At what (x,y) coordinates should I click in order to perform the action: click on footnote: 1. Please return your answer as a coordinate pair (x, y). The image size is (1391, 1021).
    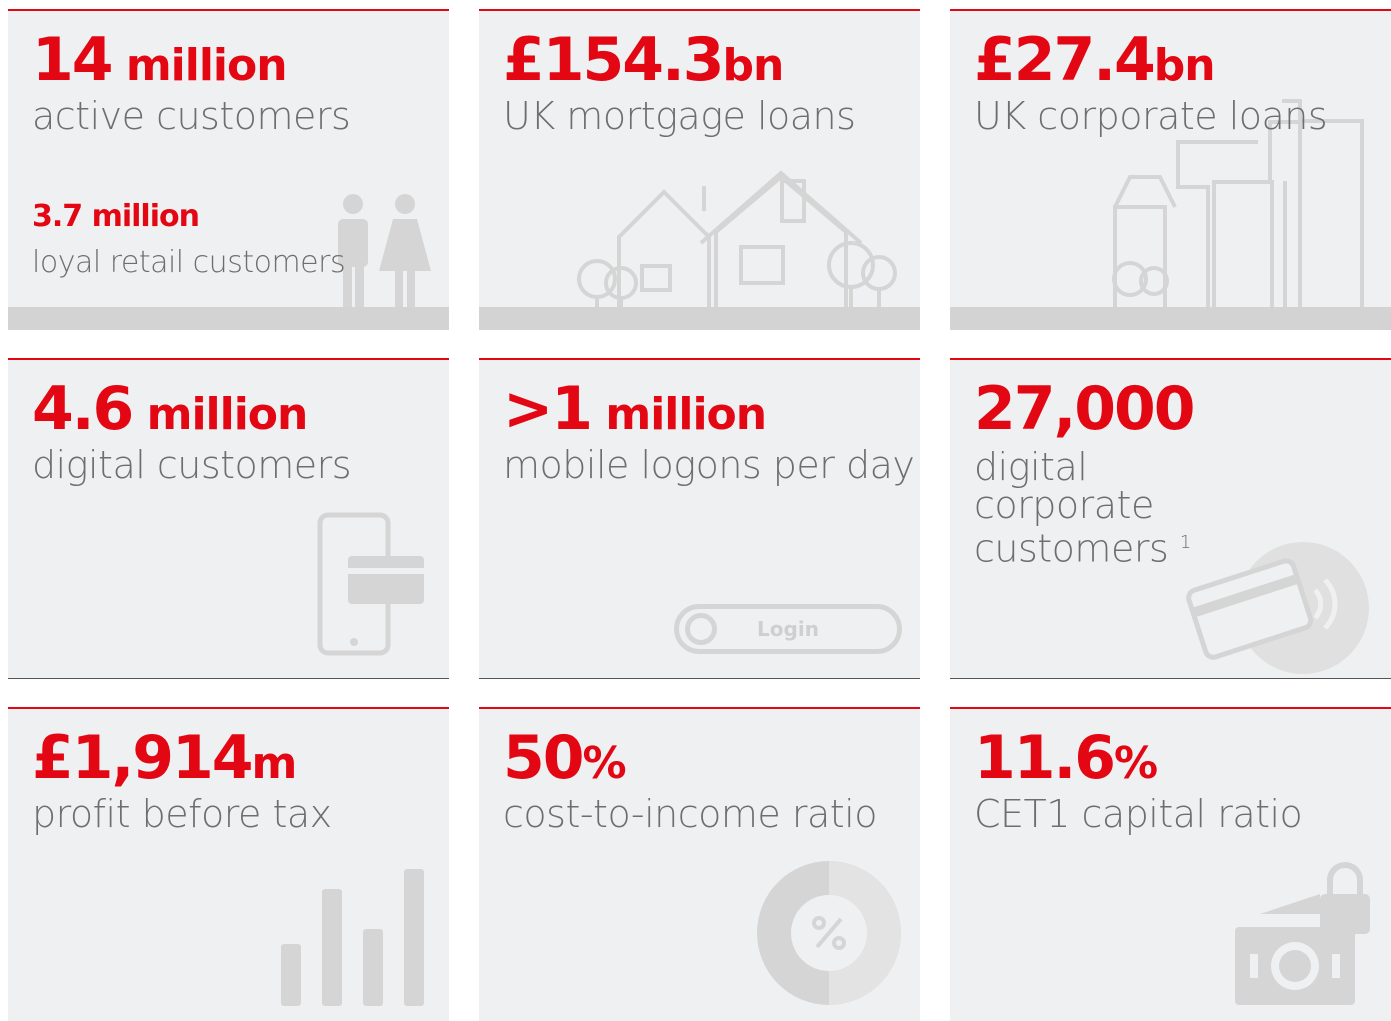
    Looking at the image, I should click on (1185, 542).